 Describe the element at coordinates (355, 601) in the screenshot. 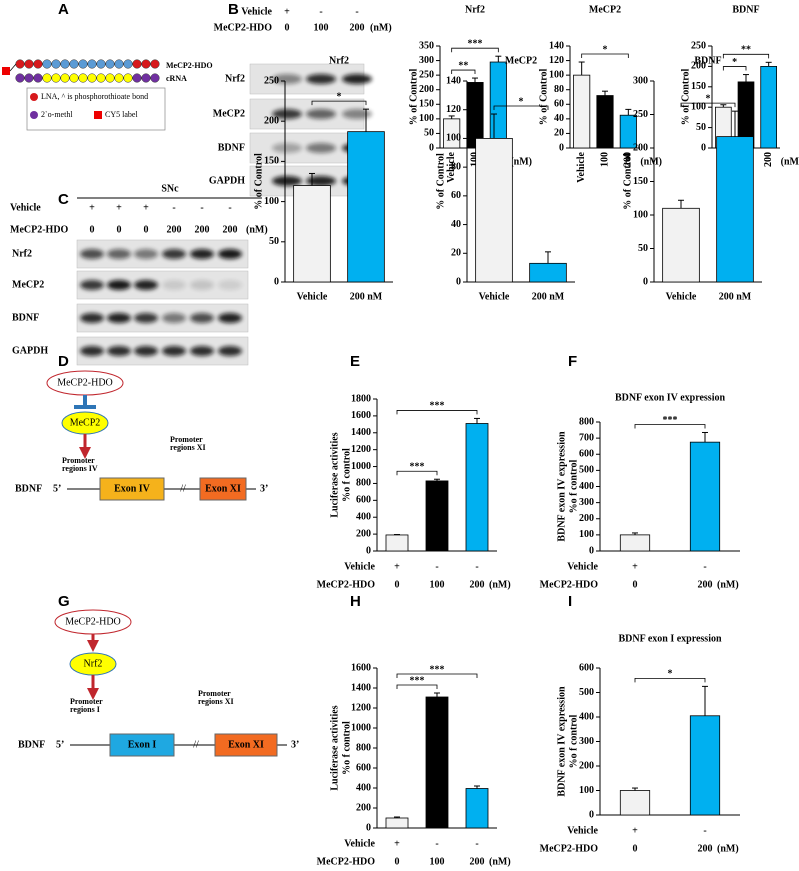

I see `panel-letter: H` at that location.